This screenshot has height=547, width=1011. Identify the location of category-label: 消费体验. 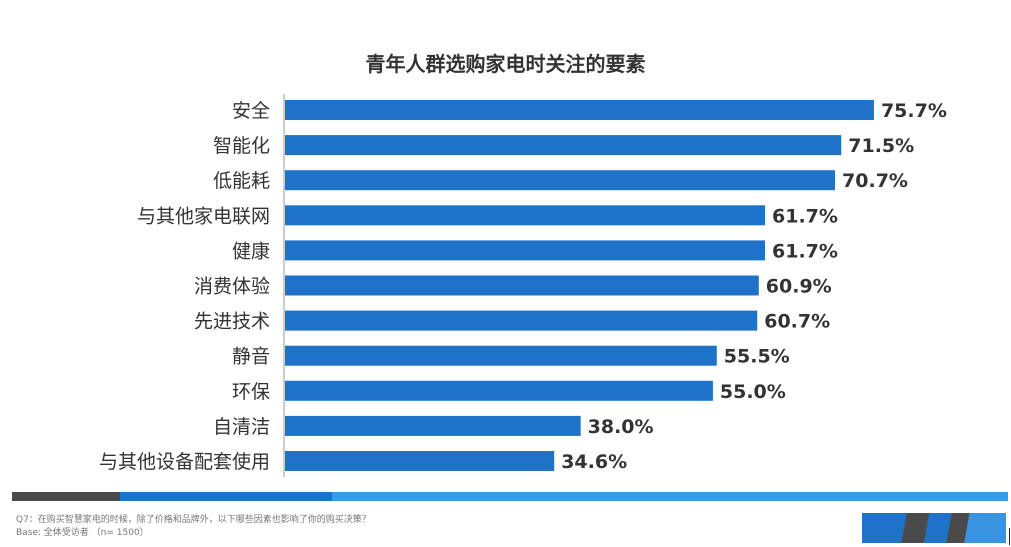
(232, 287).